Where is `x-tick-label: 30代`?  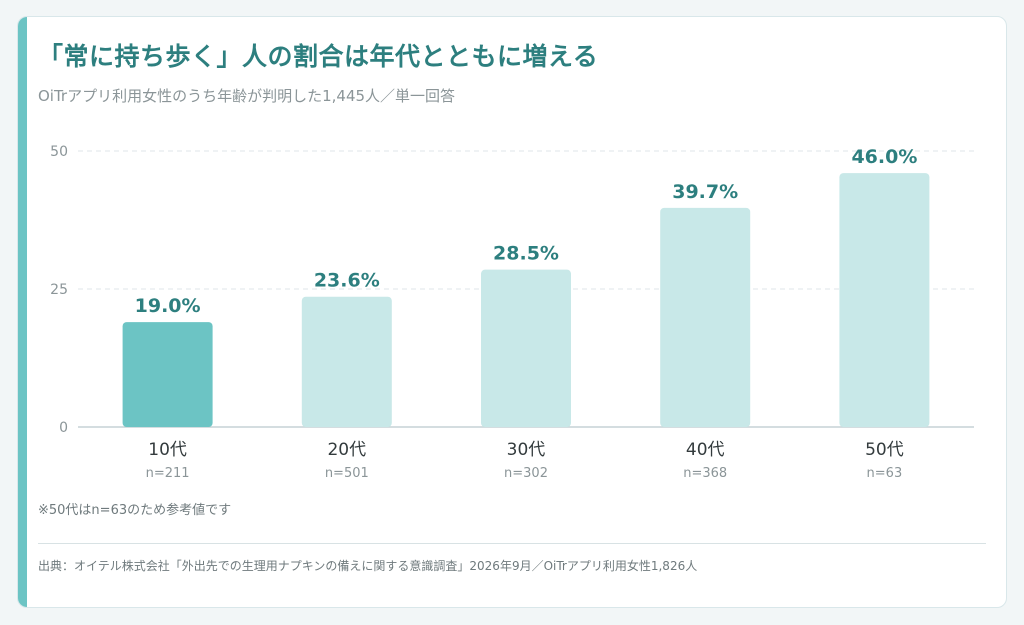 x-tick-label: 30代 is located at coordinates (526, 450).